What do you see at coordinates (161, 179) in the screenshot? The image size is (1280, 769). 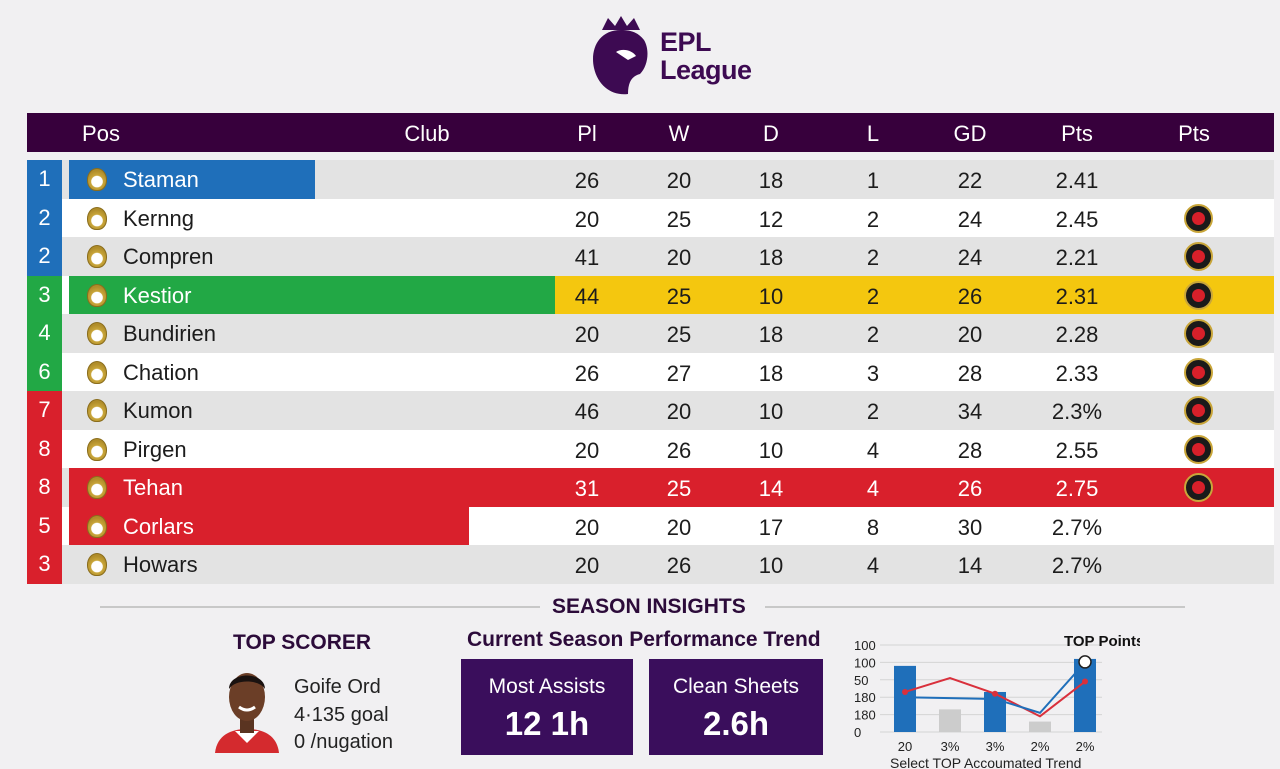 I see `club-name: Staman` at bounding box center [161, 179].